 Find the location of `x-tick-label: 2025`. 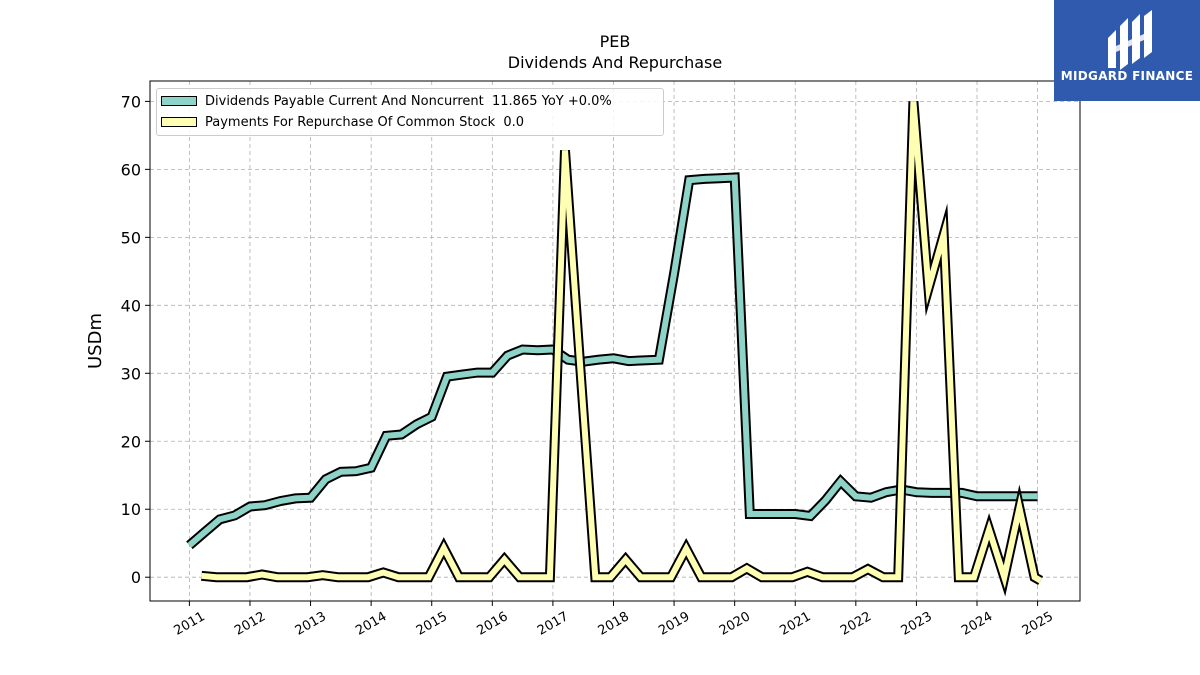

x-tick-label: 2025 is located at coordinates (1038, 624).